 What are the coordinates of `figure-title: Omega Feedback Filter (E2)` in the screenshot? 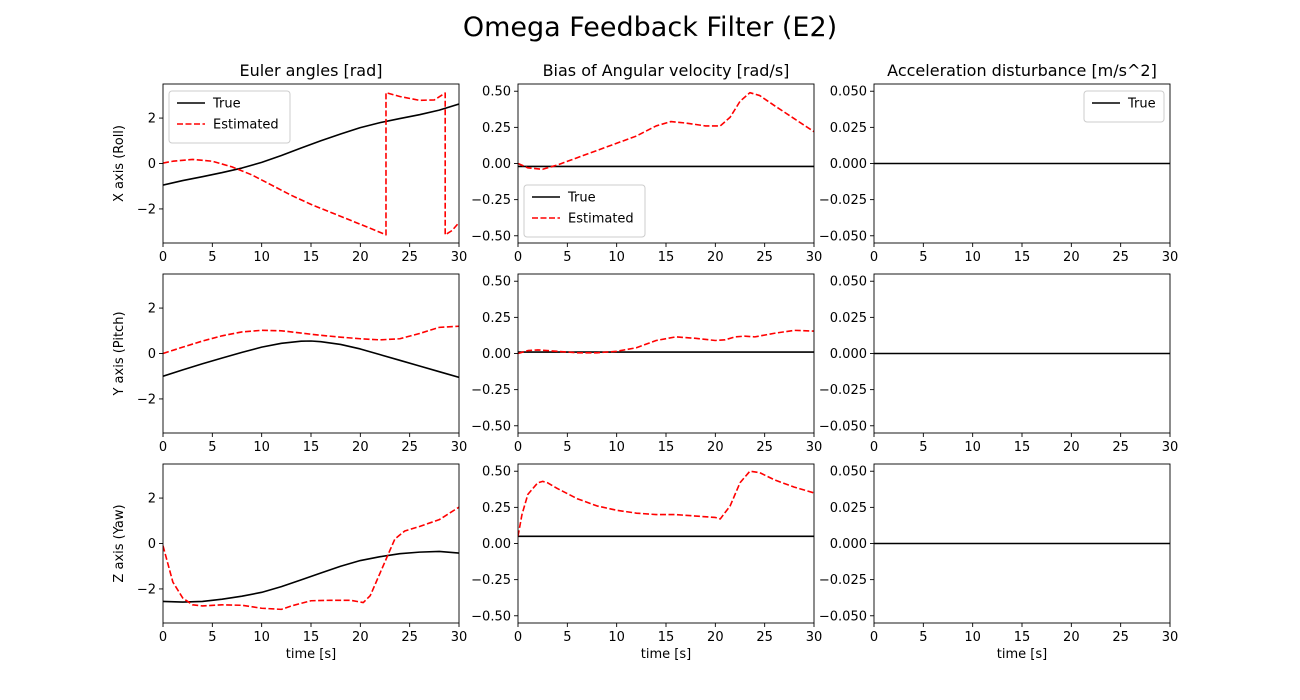 It's located at (650, 27).